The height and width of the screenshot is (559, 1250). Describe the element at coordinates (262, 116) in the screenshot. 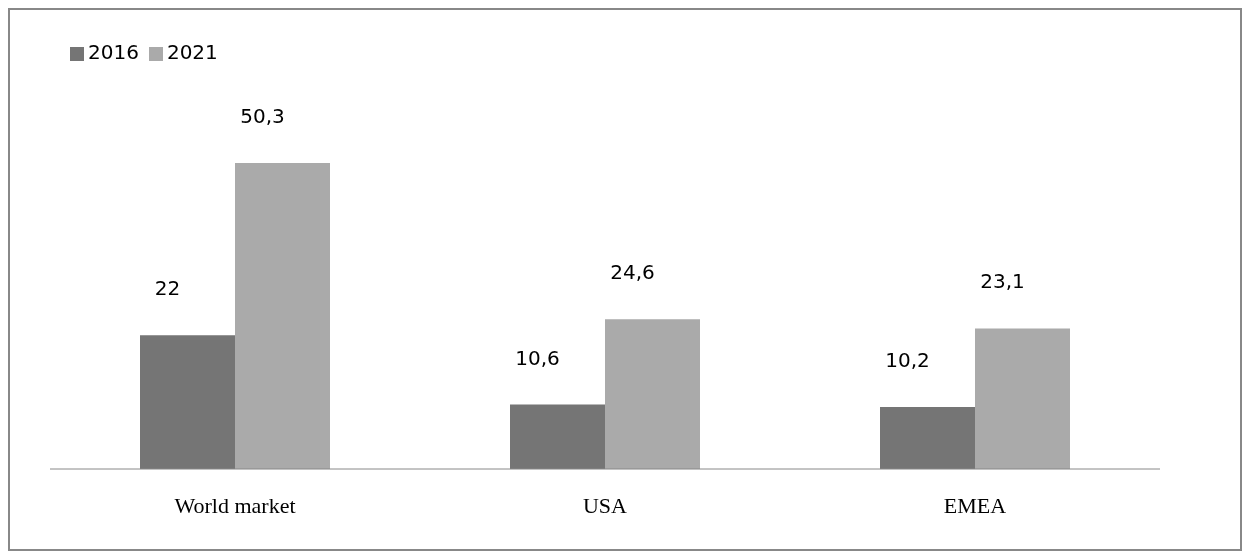

I see `data-label: 50,3` at that location.